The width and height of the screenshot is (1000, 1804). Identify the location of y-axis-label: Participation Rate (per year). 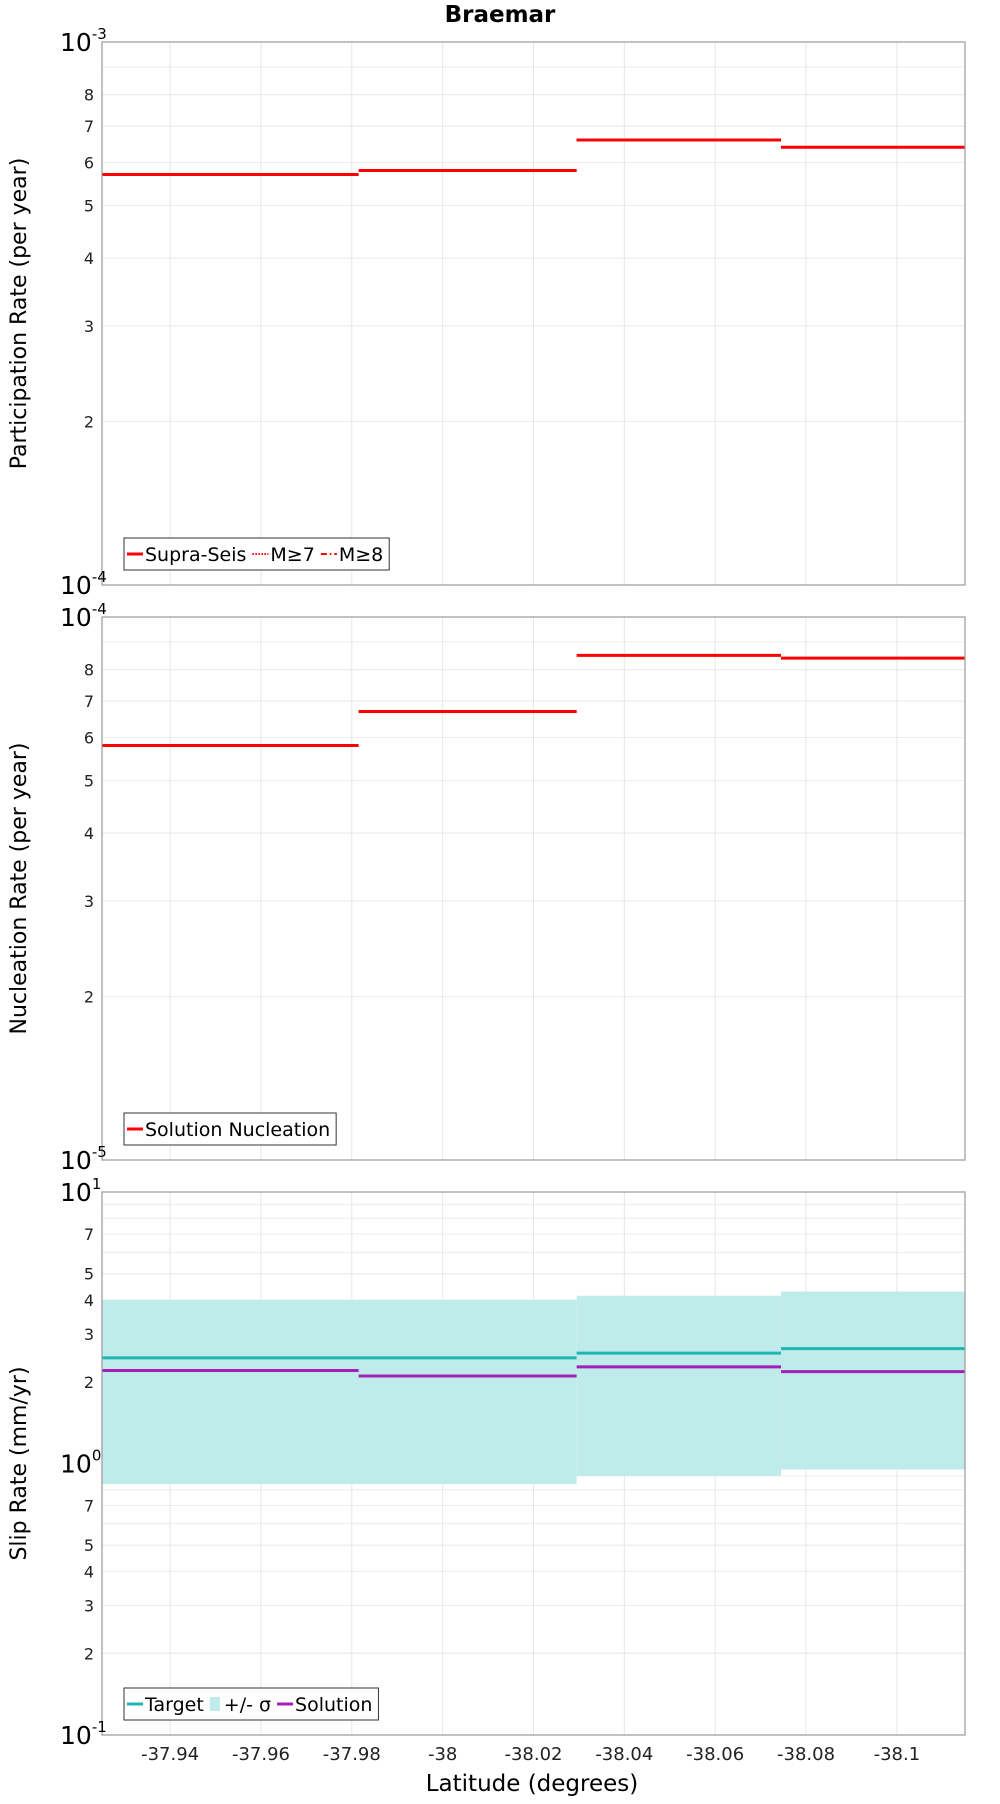
(19, 314).